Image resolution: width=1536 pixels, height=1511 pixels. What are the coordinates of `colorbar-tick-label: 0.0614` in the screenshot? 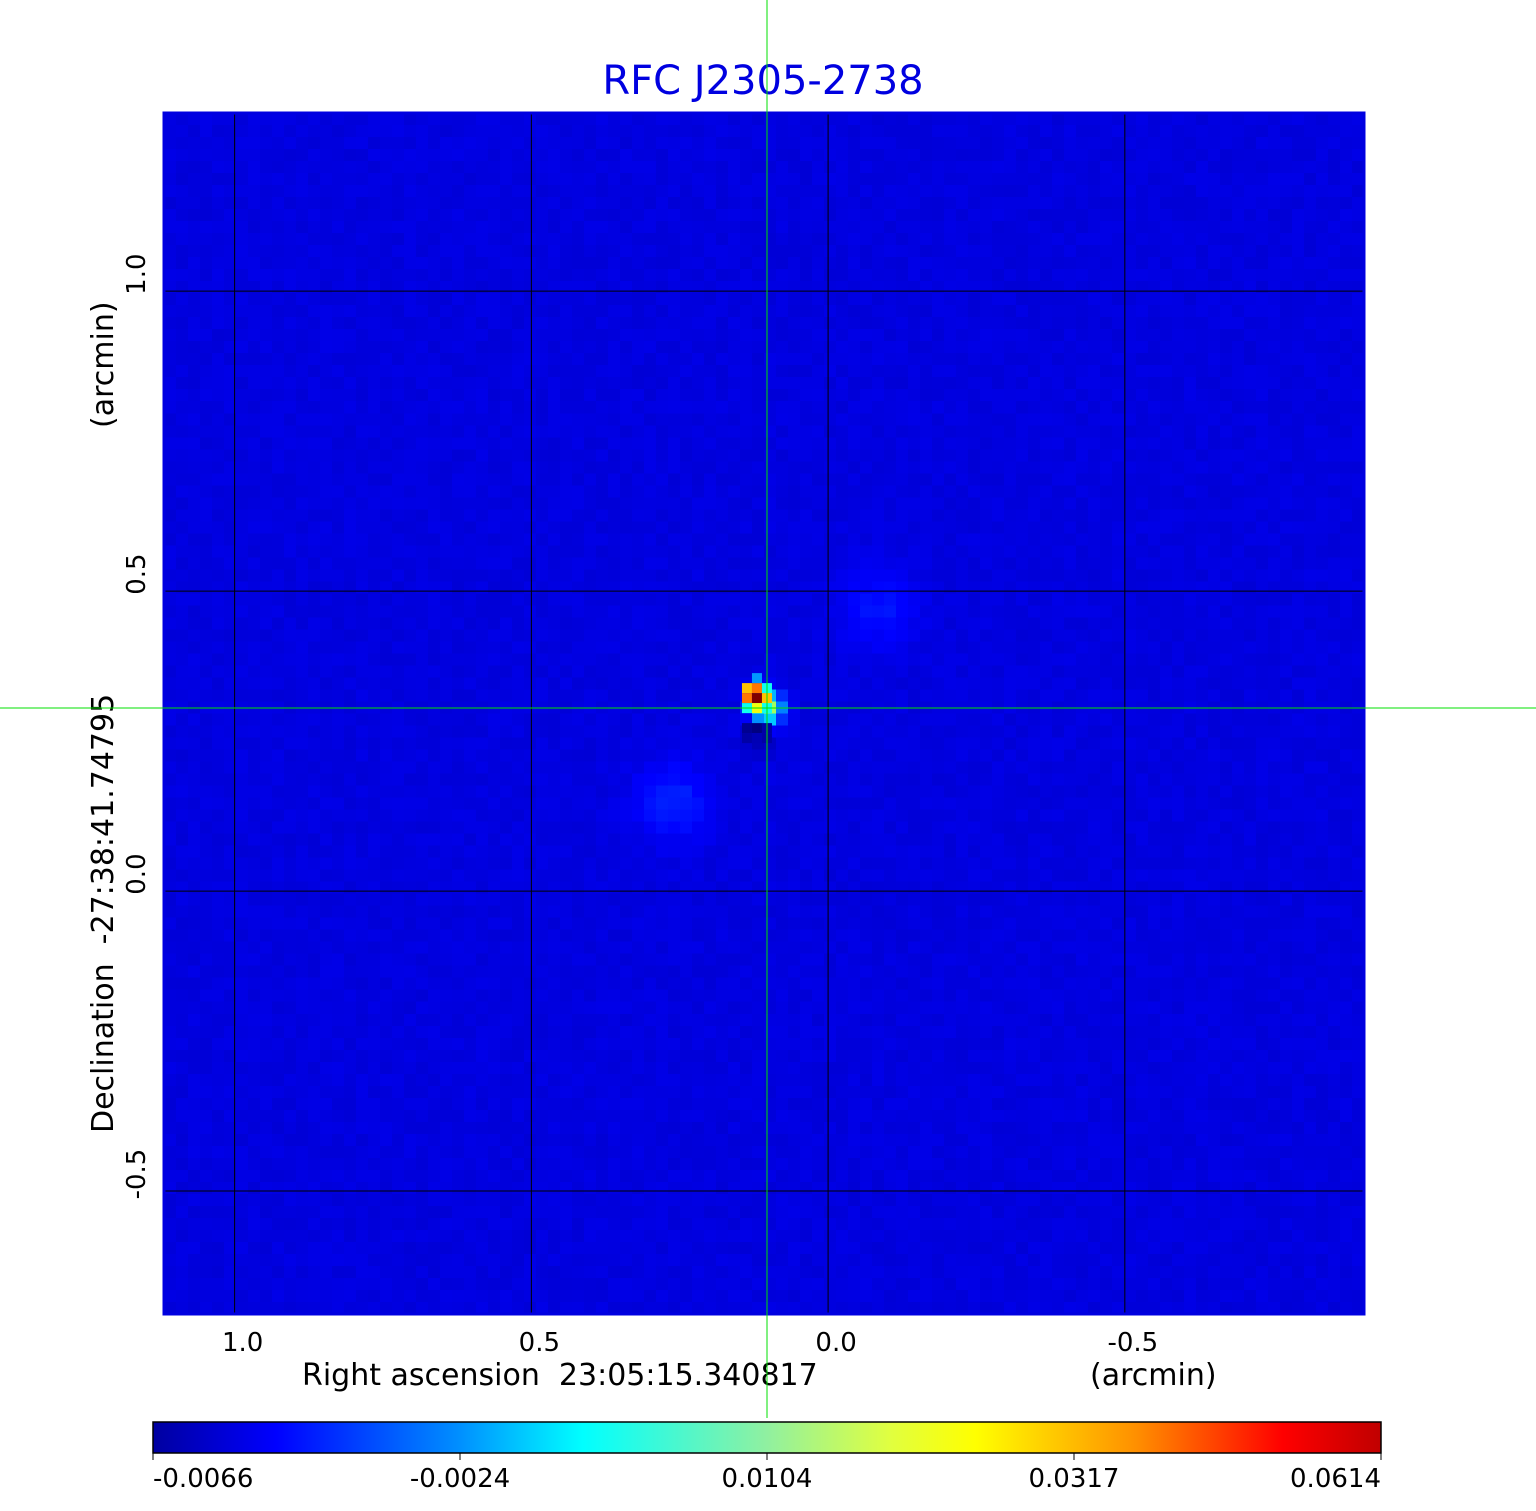 It's located at (1335, 1479).